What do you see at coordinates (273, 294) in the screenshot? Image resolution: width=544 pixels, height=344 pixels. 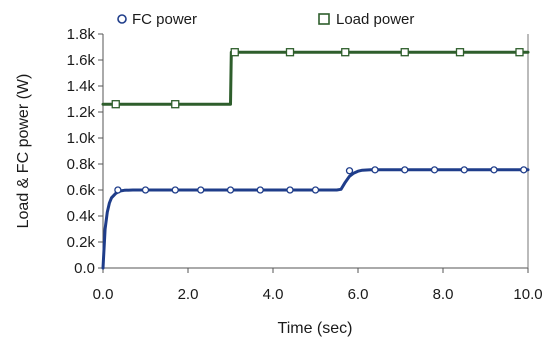 I see `x-tick-label: 4.0` at bounding box center [273, 294].